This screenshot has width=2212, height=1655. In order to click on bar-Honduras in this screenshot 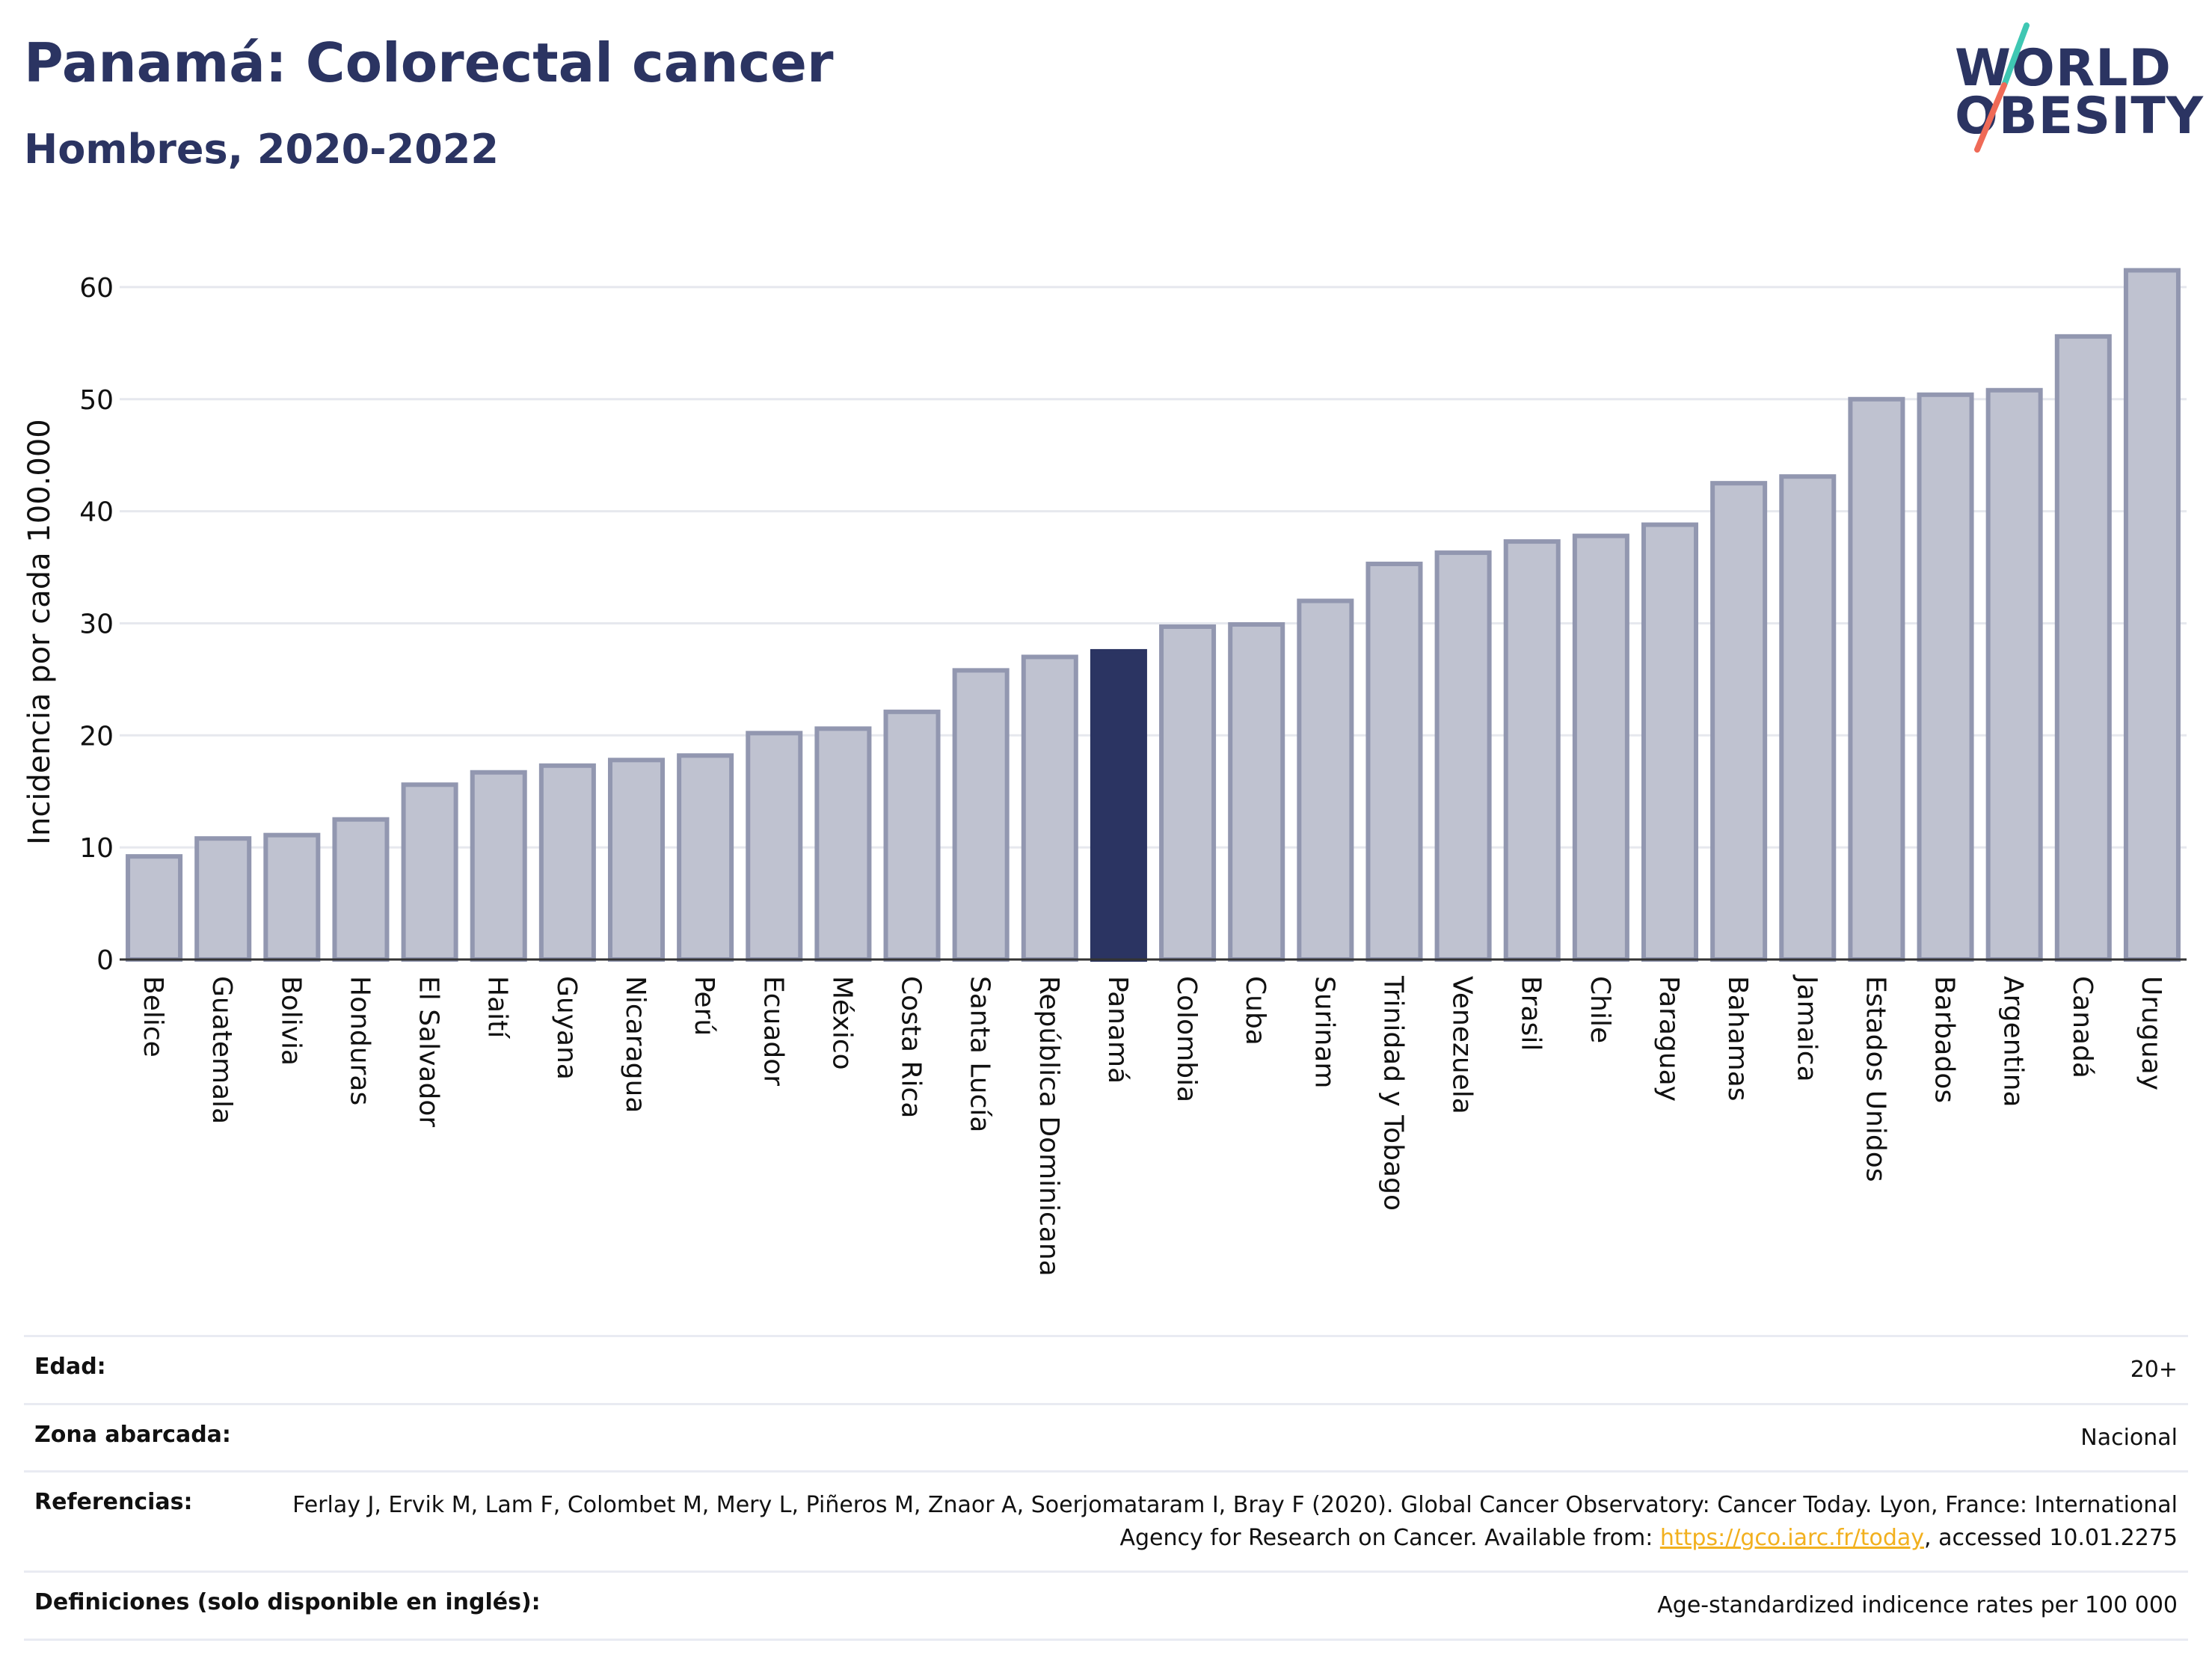, I will do `click(361, 889)`.